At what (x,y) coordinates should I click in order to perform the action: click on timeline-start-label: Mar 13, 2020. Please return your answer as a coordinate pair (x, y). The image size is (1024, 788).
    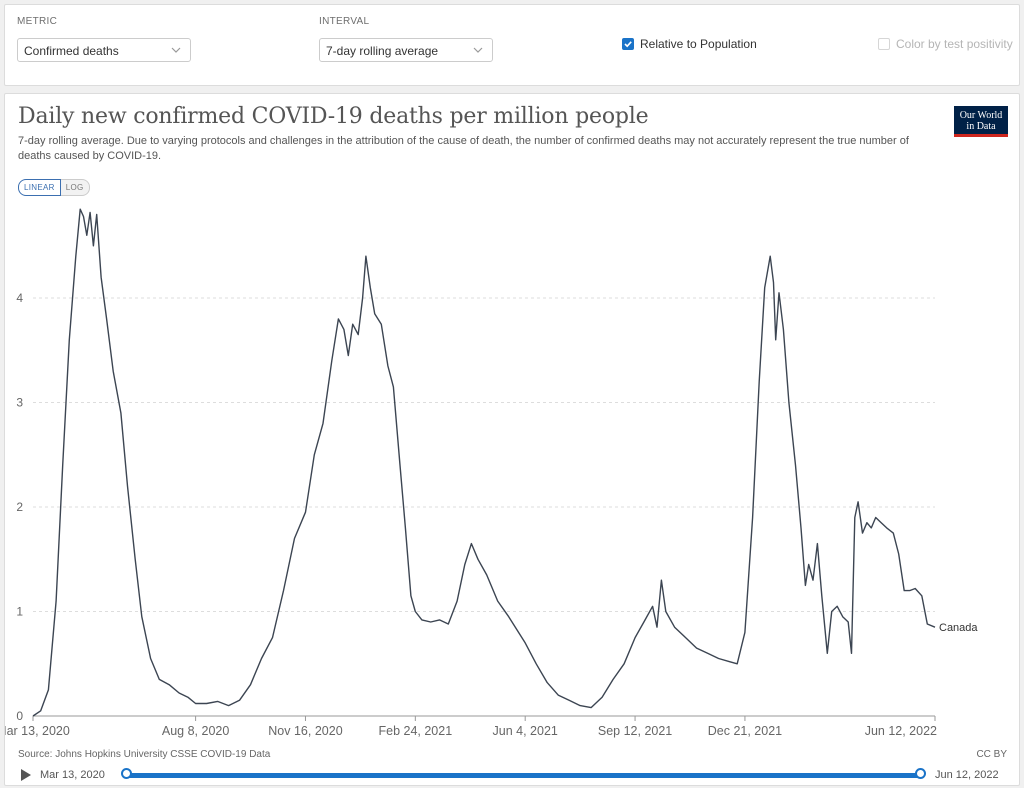
    Looking at the image, I should click on (72, 775).